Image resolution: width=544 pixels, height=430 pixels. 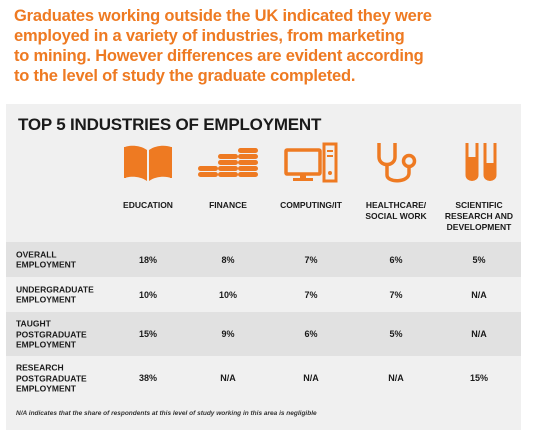 I want to click on row-label: RESEARCH POSTGRADUATE EMPLOYMENT, so click(x=51, y=378).